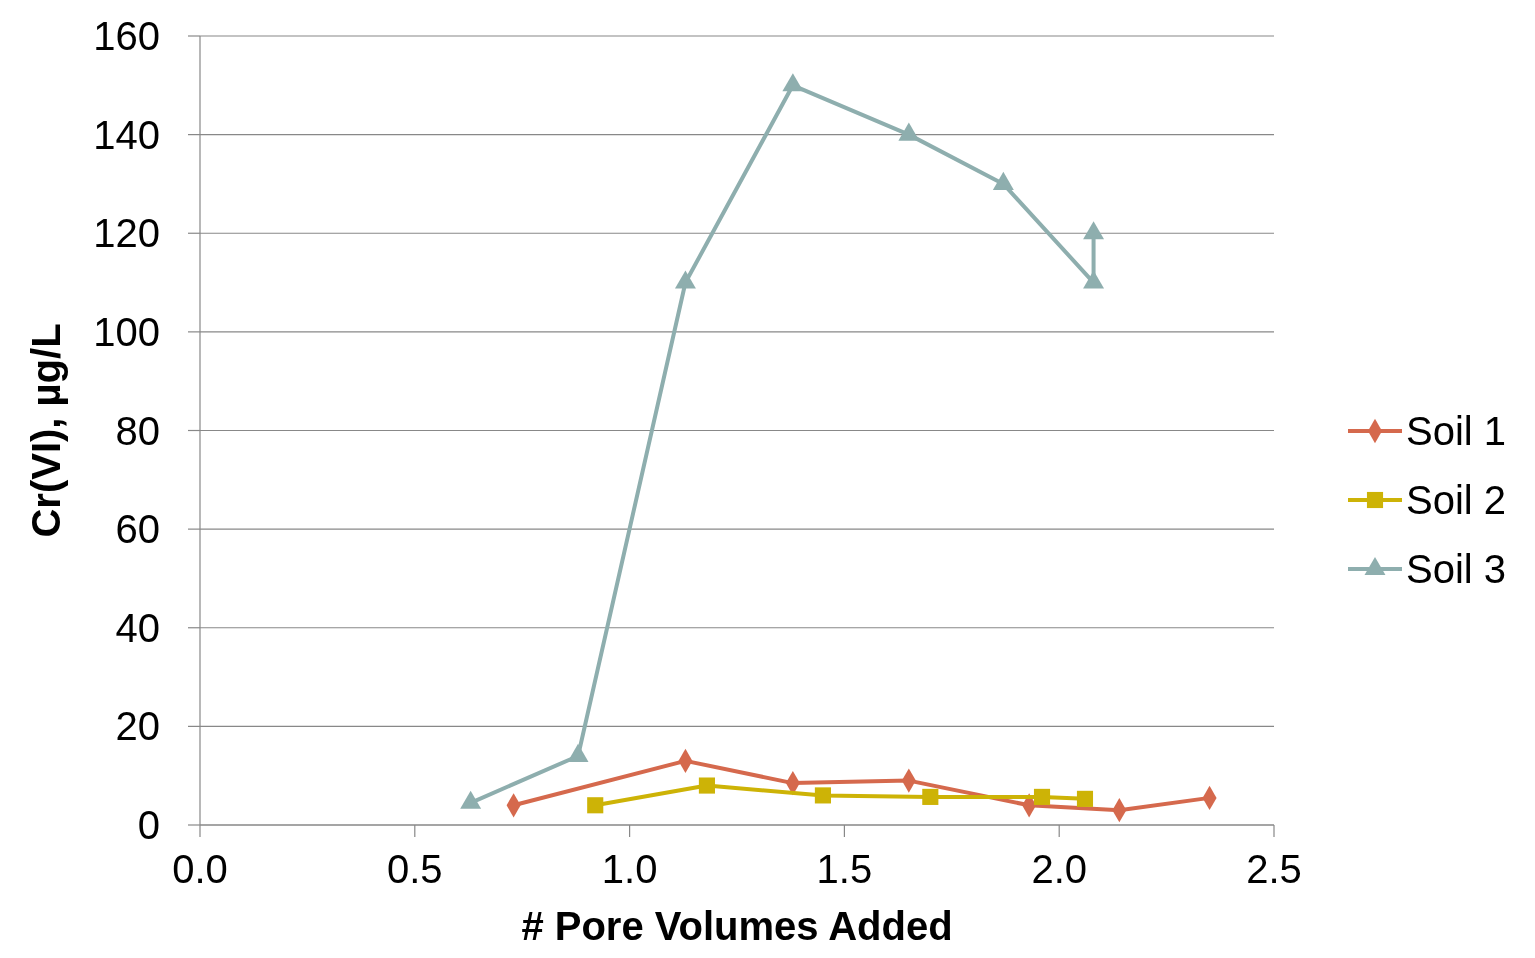 Image resolution: width=1535 pixels, height=958 pixels. I want to click on legend-label: Soil 2, so click(1456, 500).